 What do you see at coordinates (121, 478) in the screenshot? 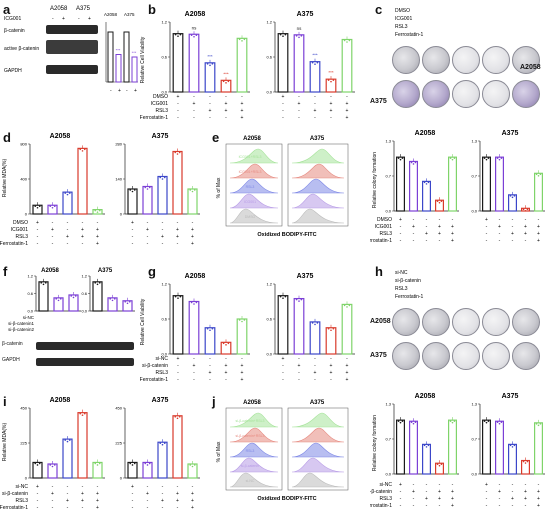
I see `y-tick-label: 0` at bounding box center [121, 478].